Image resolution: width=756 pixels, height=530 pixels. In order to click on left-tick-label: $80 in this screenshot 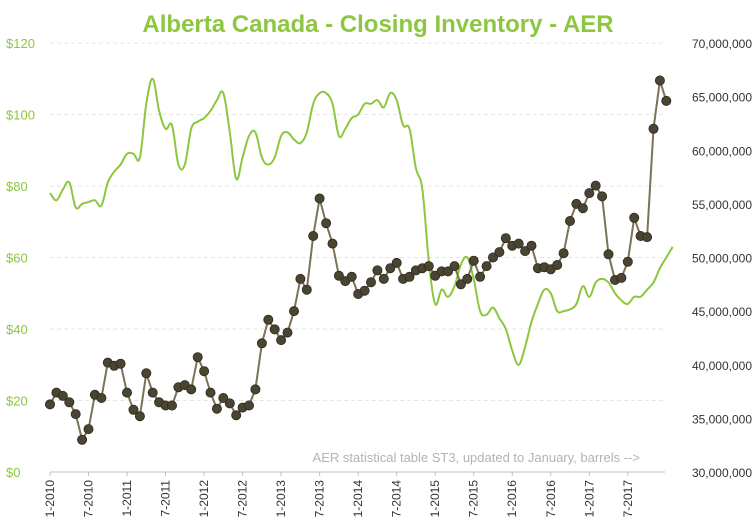, I will do `click(17, 186)`.